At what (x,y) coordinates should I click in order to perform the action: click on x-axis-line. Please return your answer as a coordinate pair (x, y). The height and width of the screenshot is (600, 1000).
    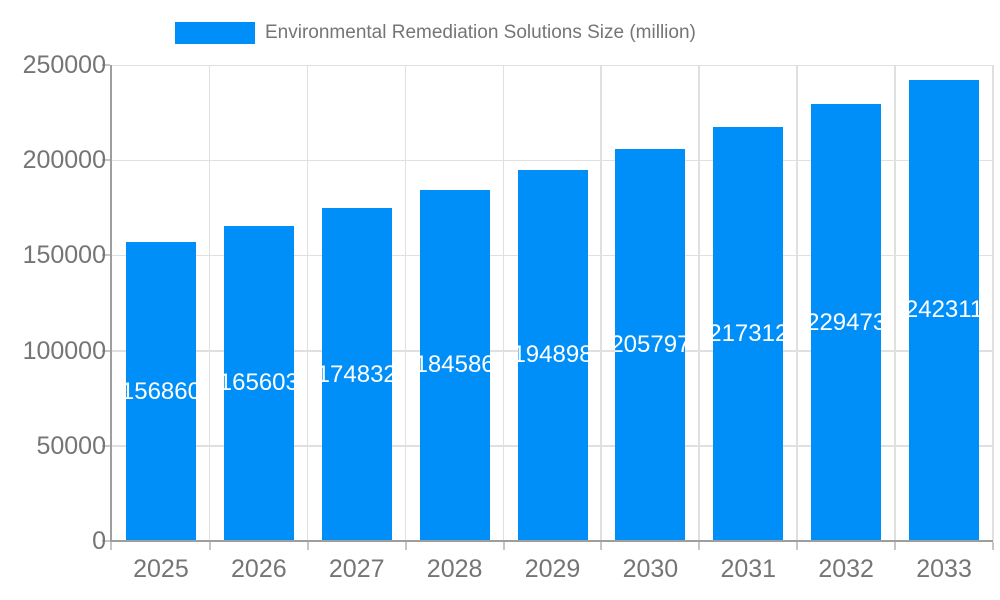
    Looking at the image, I should click on (551, 541).